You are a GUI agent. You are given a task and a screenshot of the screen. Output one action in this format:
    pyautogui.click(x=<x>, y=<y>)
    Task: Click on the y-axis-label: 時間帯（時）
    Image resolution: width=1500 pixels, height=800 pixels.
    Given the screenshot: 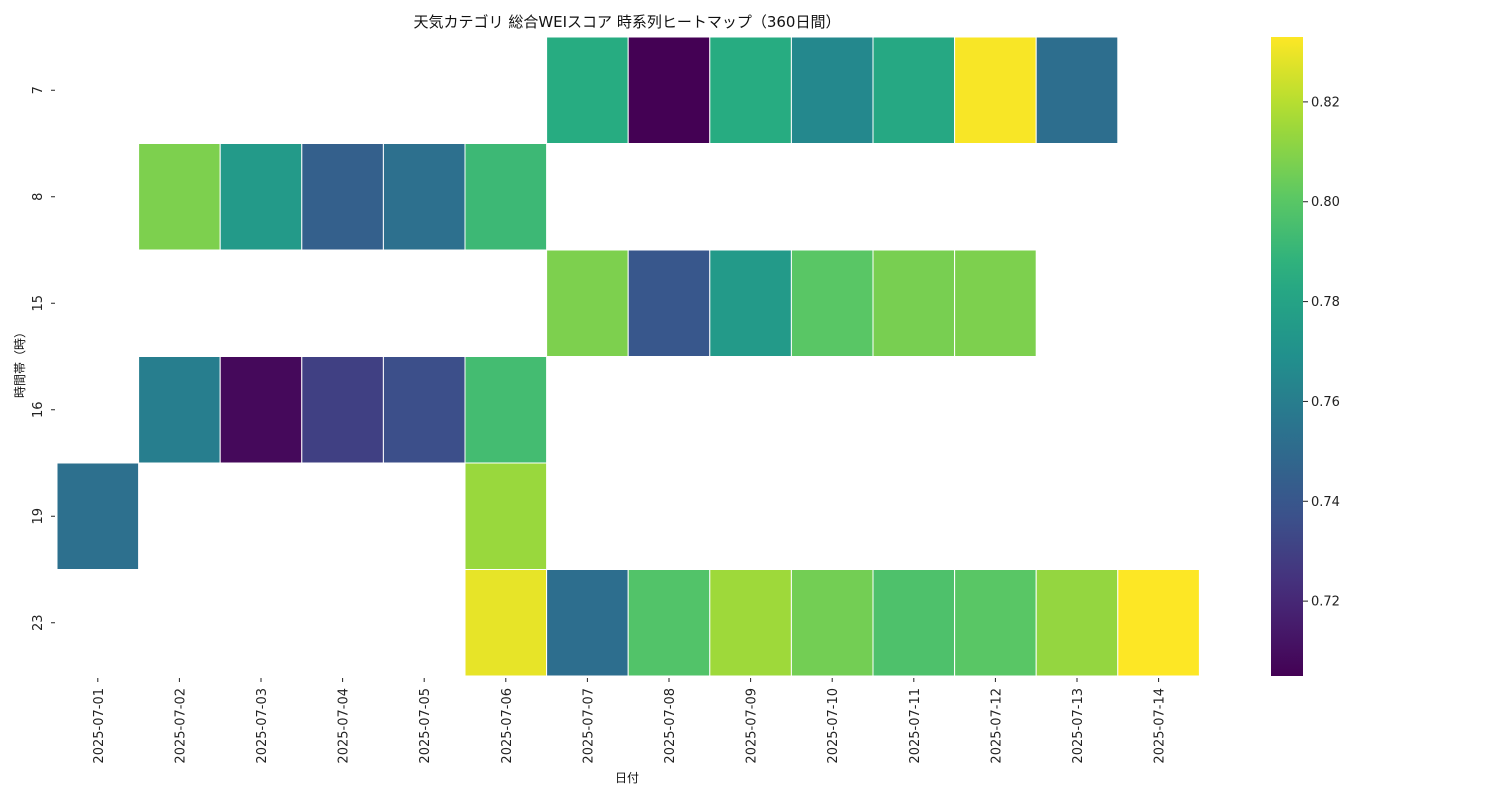 What is the action you would take?
    pyautogui.click(x=20, y=362)
    